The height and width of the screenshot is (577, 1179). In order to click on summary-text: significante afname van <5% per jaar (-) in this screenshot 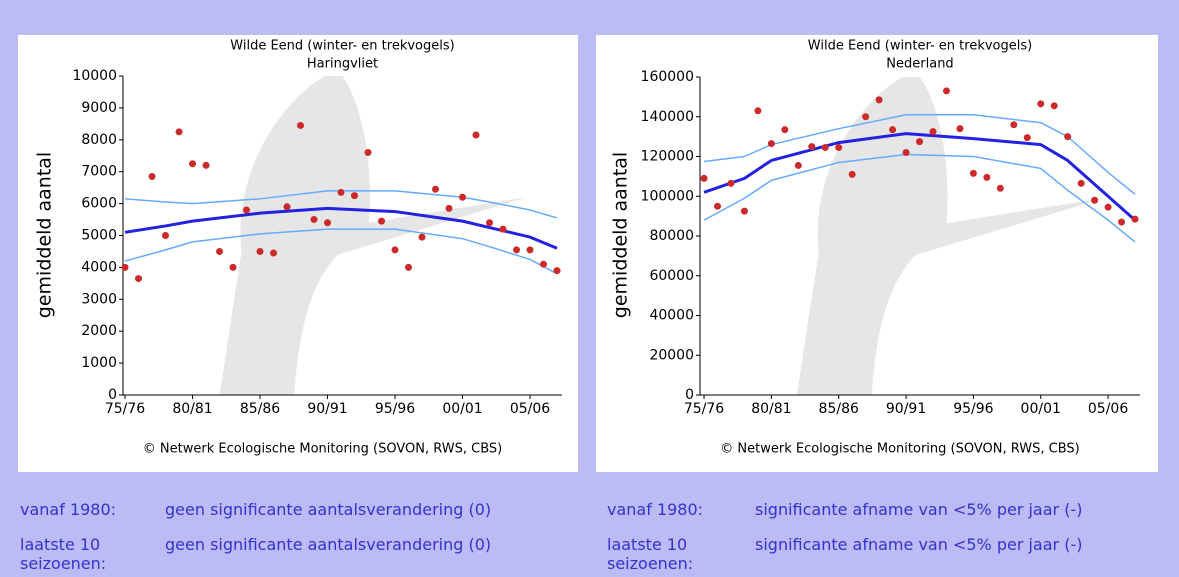, I will do `click(919, 509)`.